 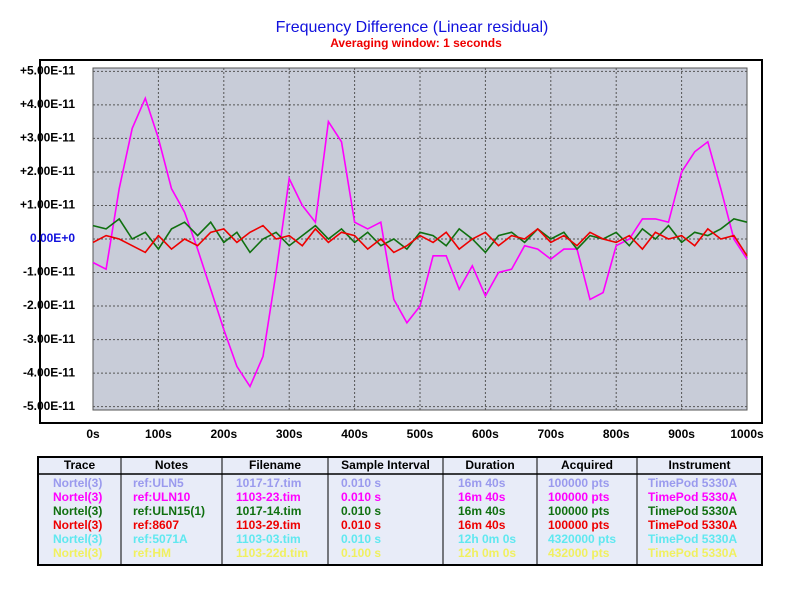 What do you see at coordinates (47, 71) in the screenshot?
I see `y-tick-label: +5.00E-11` at bounding box center [47, 71].